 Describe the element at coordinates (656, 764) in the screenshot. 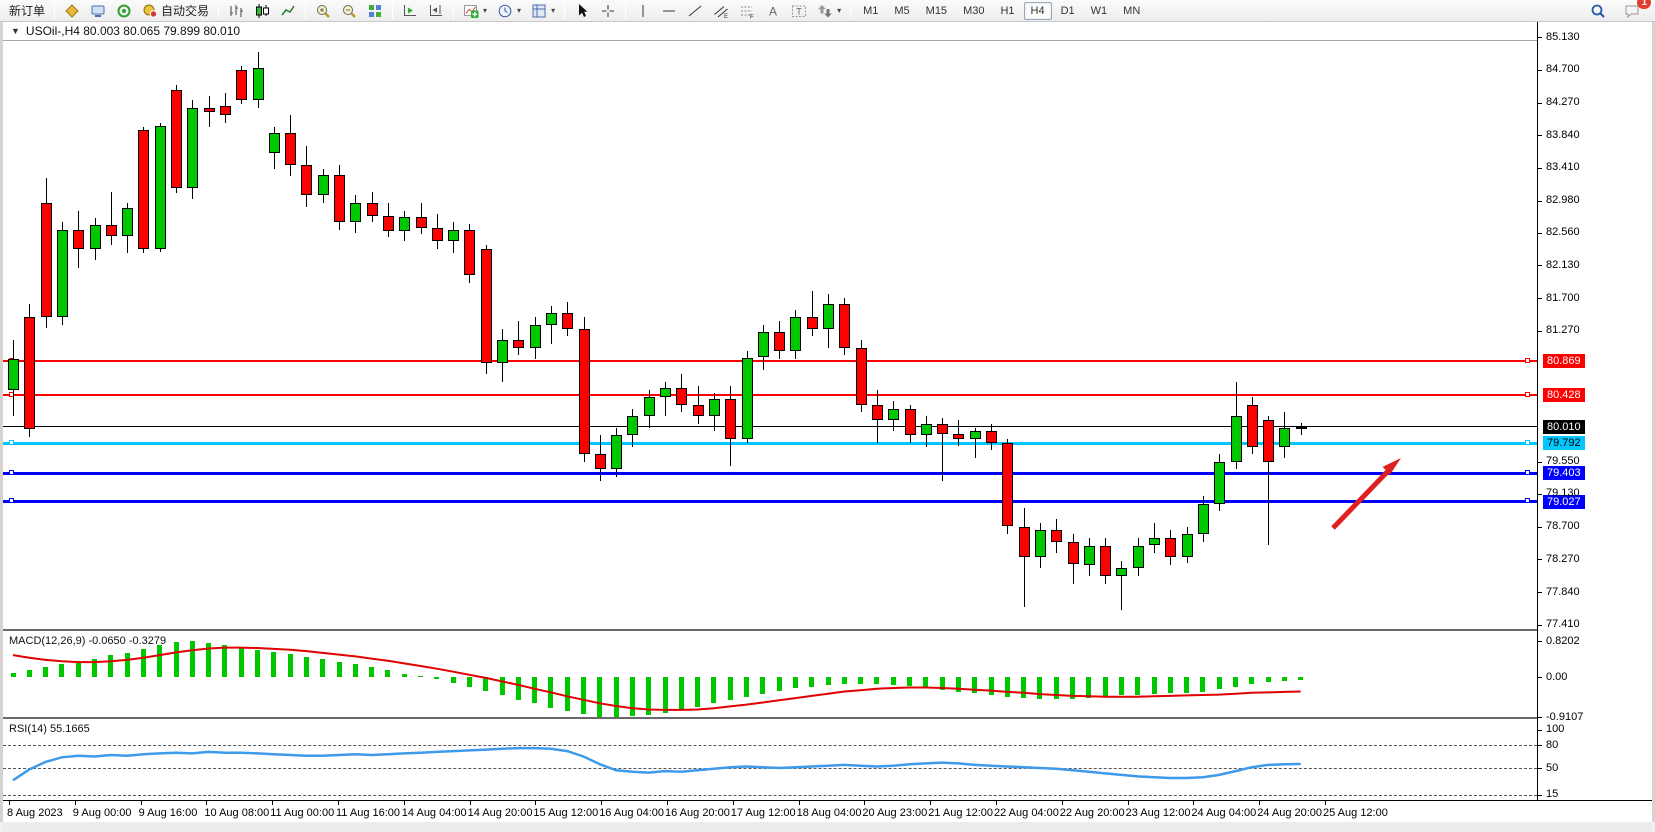

I see `rsi-line` at that location.